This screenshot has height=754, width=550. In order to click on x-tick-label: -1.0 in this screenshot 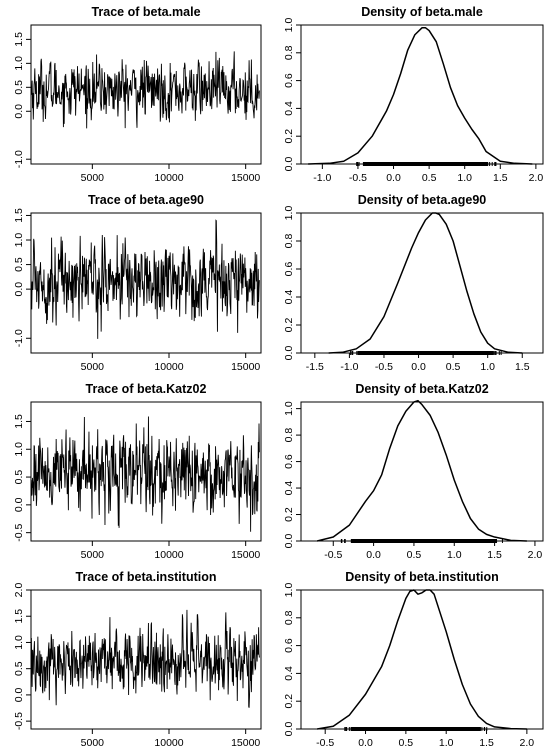, I will do `click(349, 367)`.